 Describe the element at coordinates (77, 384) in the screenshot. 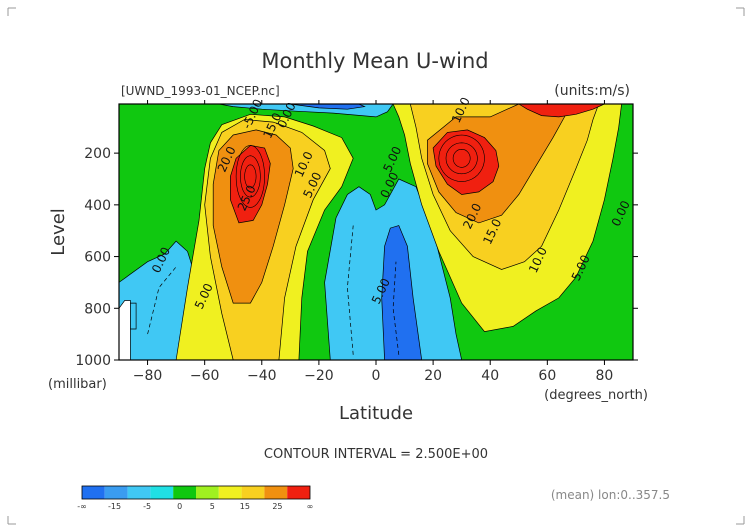

I see `y-axis-units: (millibar)` at that location.